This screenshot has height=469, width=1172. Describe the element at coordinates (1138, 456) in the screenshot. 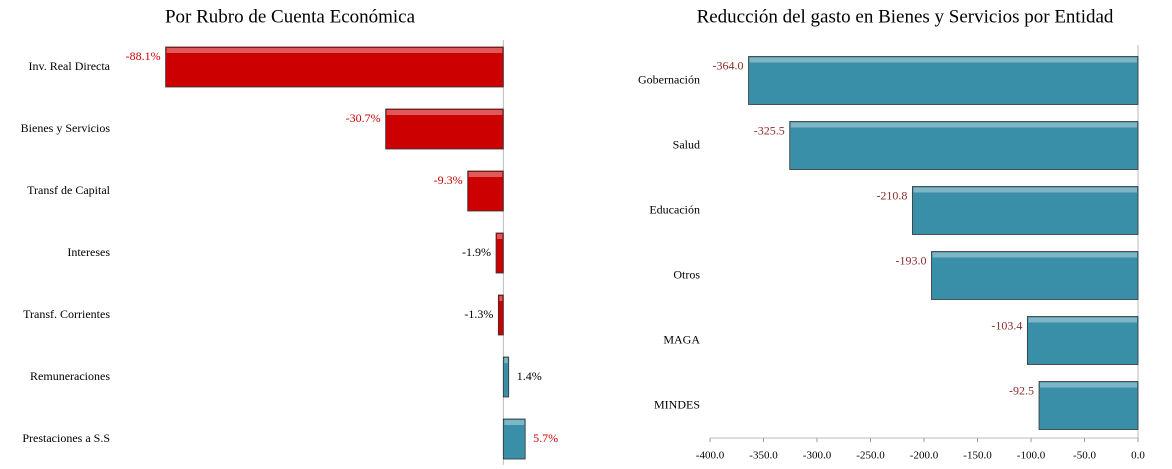

I see `x-tick-label: 0.0` at that location.